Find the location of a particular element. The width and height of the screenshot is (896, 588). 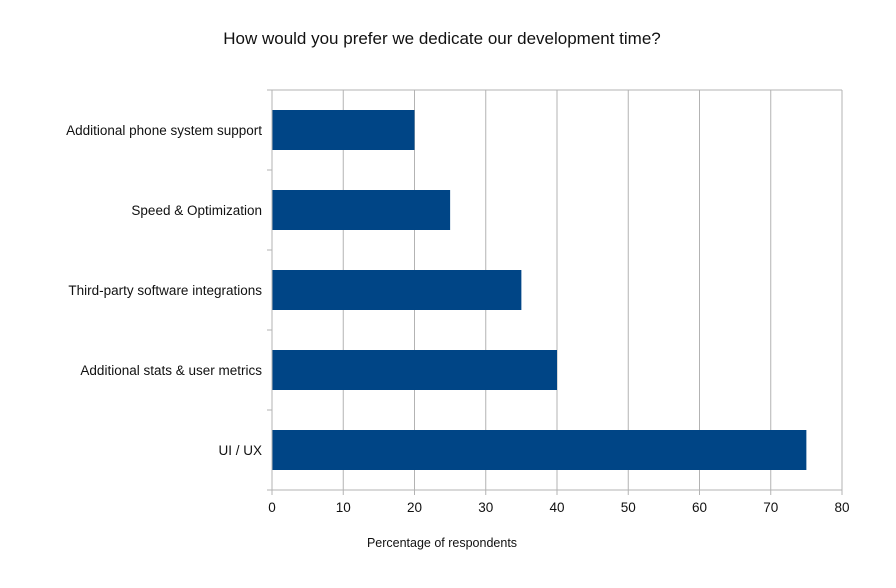

x-axis-label: Percentage of respondents is located at coordinates (442, 543).